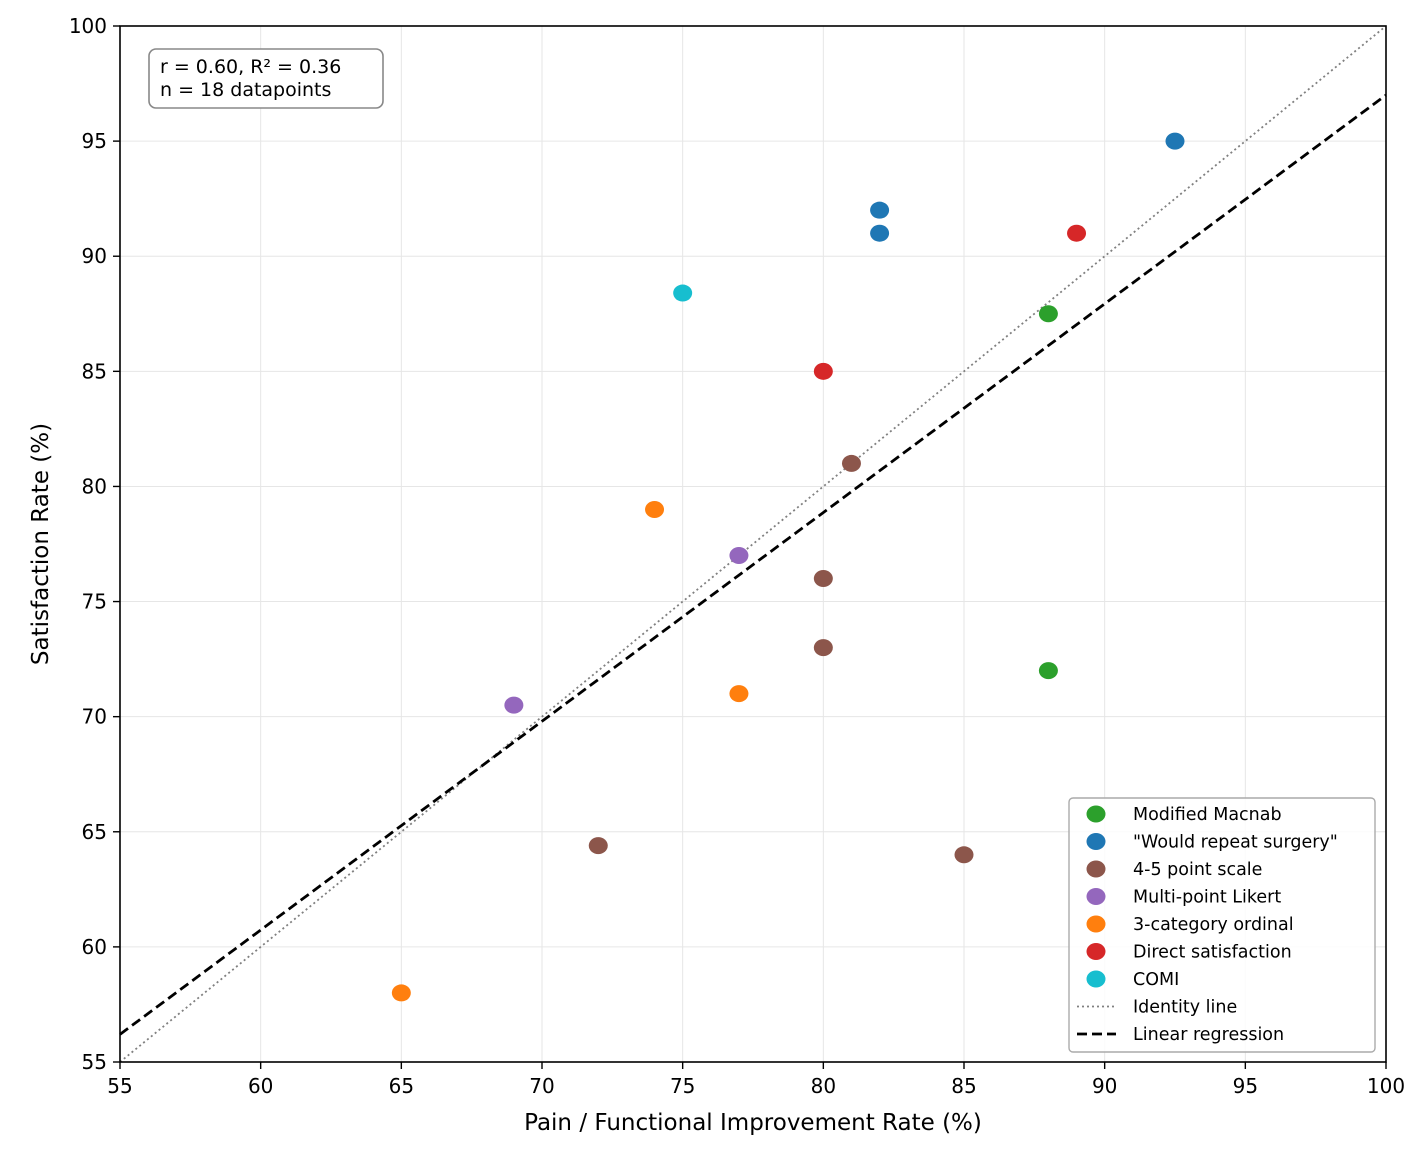 The height and width of the screenshot is (1153, 1428). What do you see at coordinates (88, 26) in the screenshot?
I see `y-tick-label: 100` at bounding box center [88, 26].